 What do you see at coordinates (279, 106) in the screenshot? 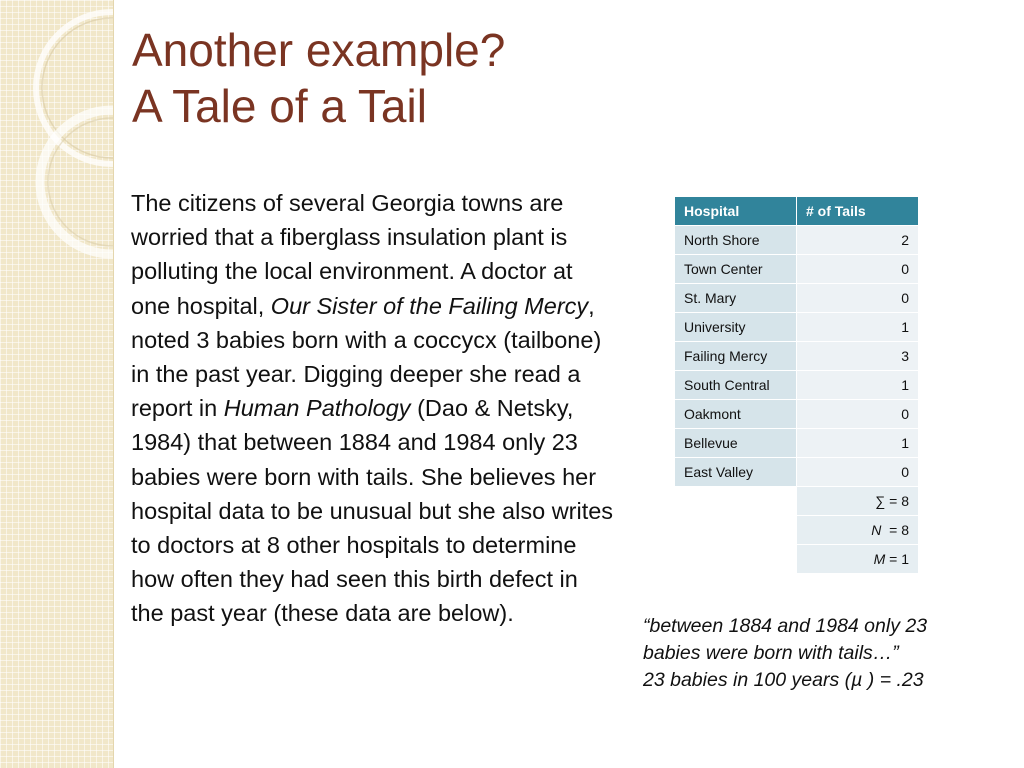
I see `title-line-2: A Tale of a Tail` at bounding box center [279, 106].